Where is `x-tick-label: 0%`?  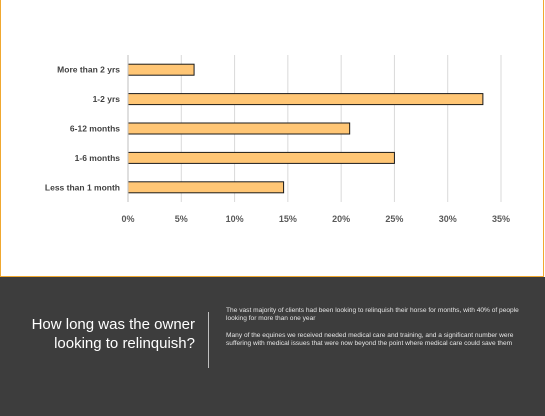
x-tick-label: 0% is located at coordinates (127, 219).